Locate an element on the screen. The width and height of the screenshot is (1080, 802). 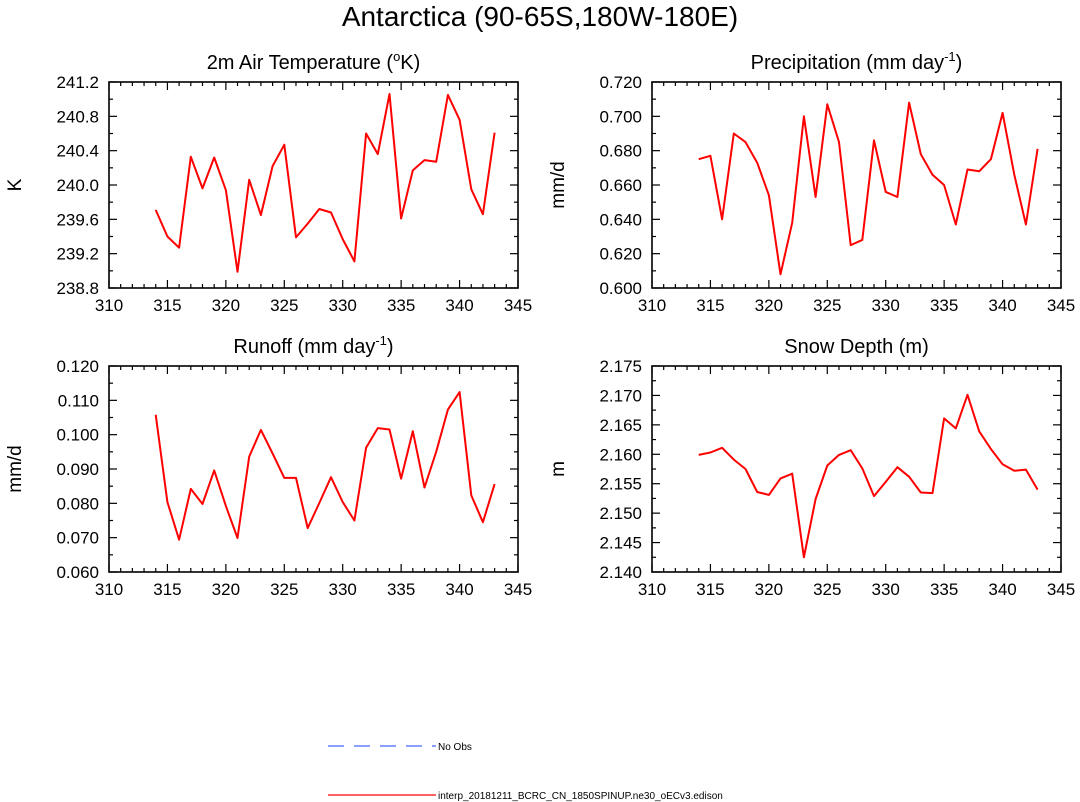
y-tick-label: 238.8 is located at coordinates (77, 288).